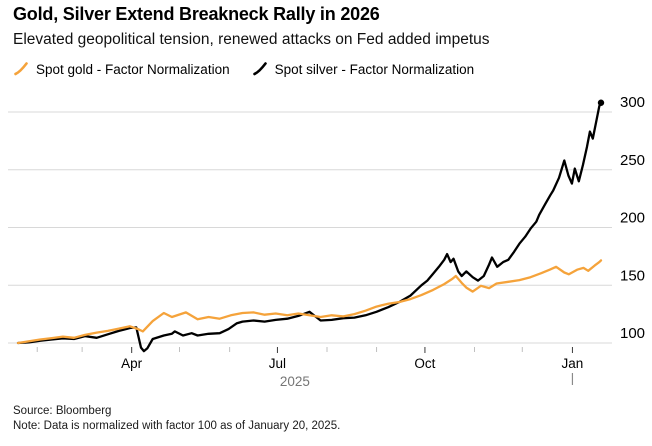 Image resolution: width=652 pixels, height=446 pixels. What do you see at coordinates (573, 363) in the screenshot?
I see `x-axis-label: Jan` at bounding box center [573, 363].